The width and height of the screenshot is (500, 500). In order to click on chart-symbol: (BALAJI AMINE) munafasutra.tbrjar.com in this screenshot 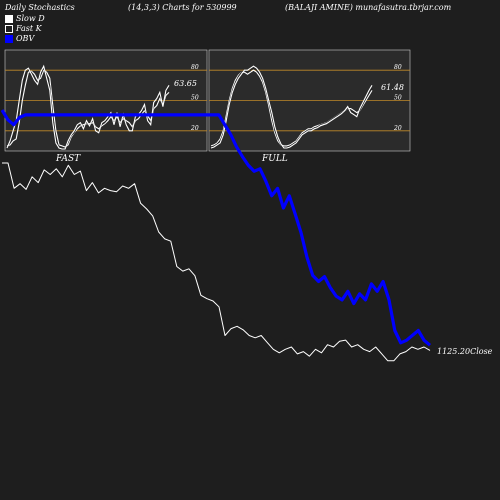, I will do `click(368, 7)`.